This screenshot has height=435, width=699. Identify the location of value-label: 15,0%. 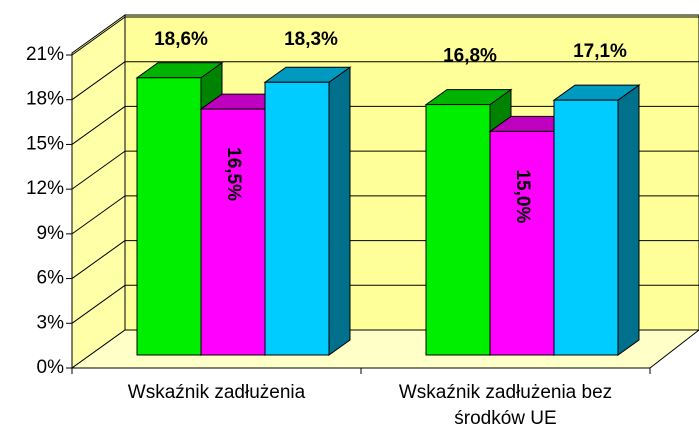
(522, 196).